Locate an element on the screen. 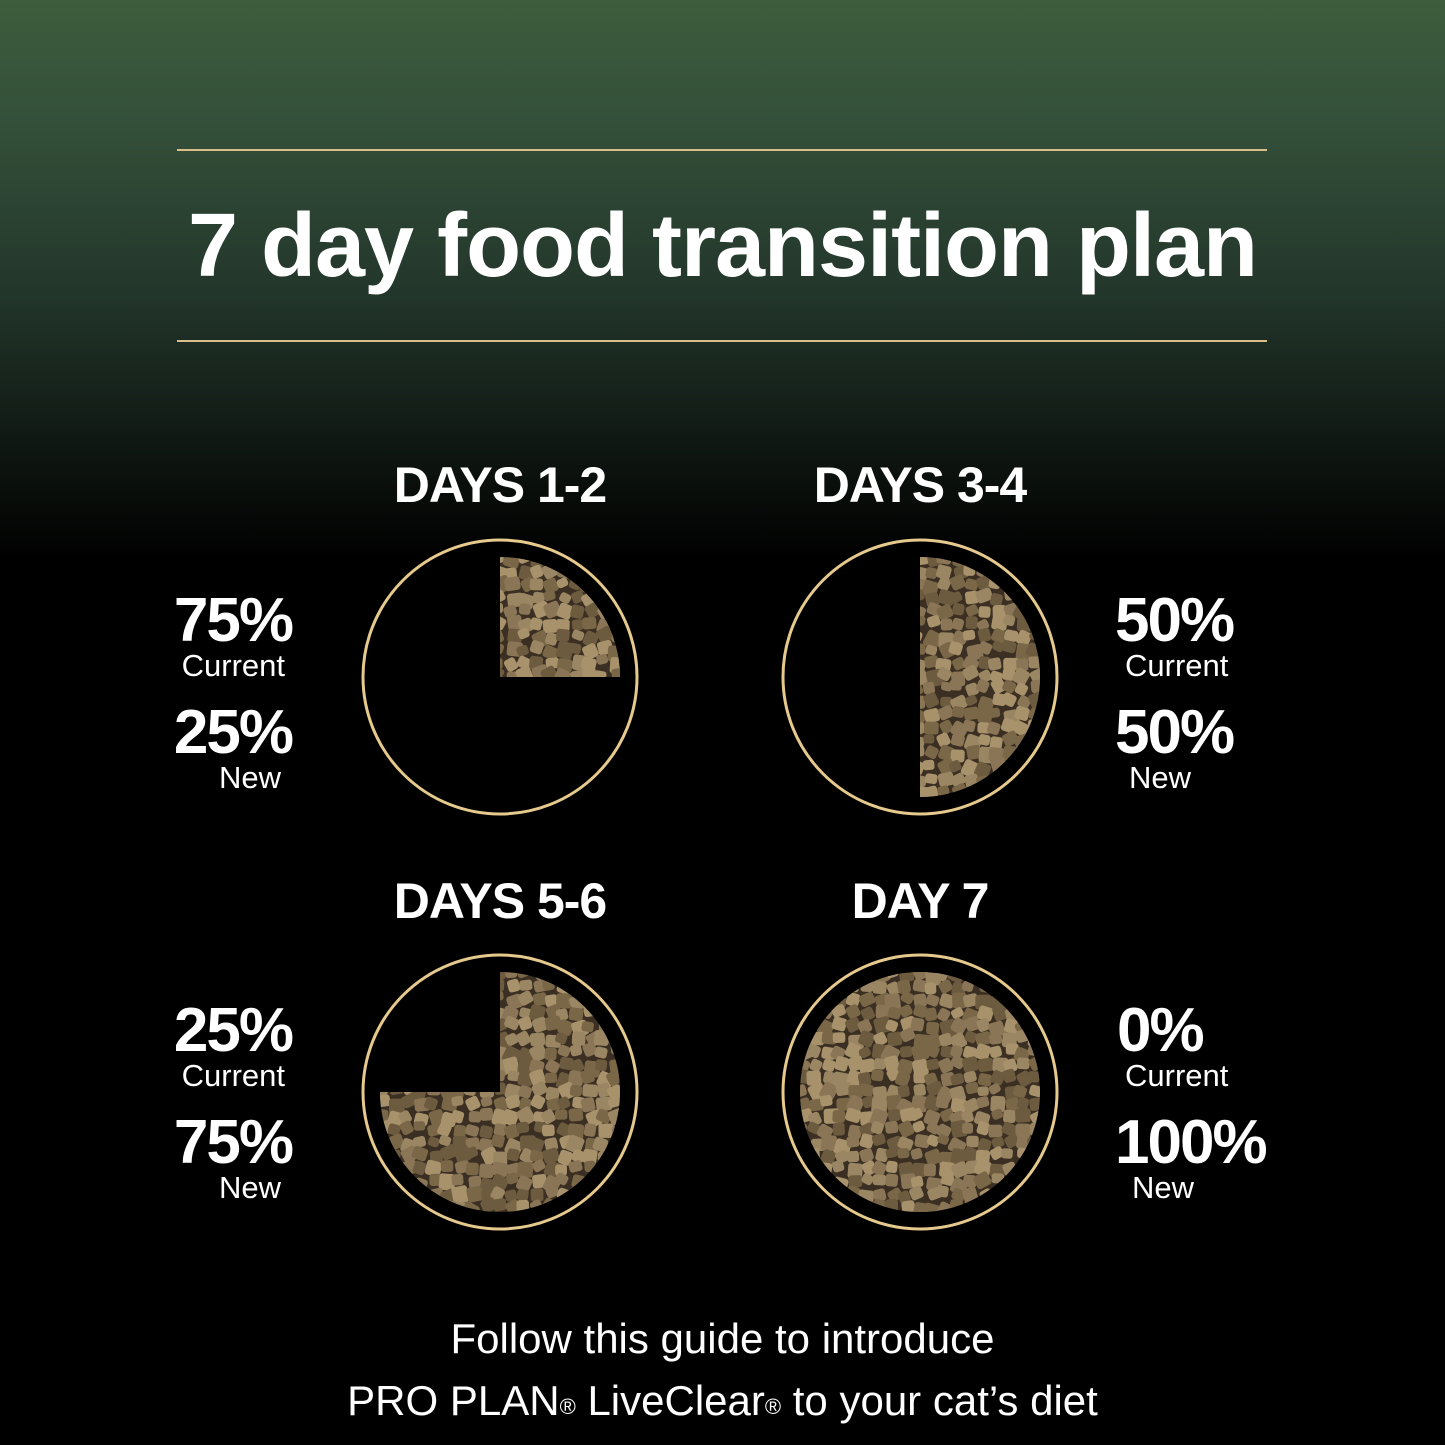 This screenshot has height=1445, width=1445. top-divider is located at coordinates (722, 150).